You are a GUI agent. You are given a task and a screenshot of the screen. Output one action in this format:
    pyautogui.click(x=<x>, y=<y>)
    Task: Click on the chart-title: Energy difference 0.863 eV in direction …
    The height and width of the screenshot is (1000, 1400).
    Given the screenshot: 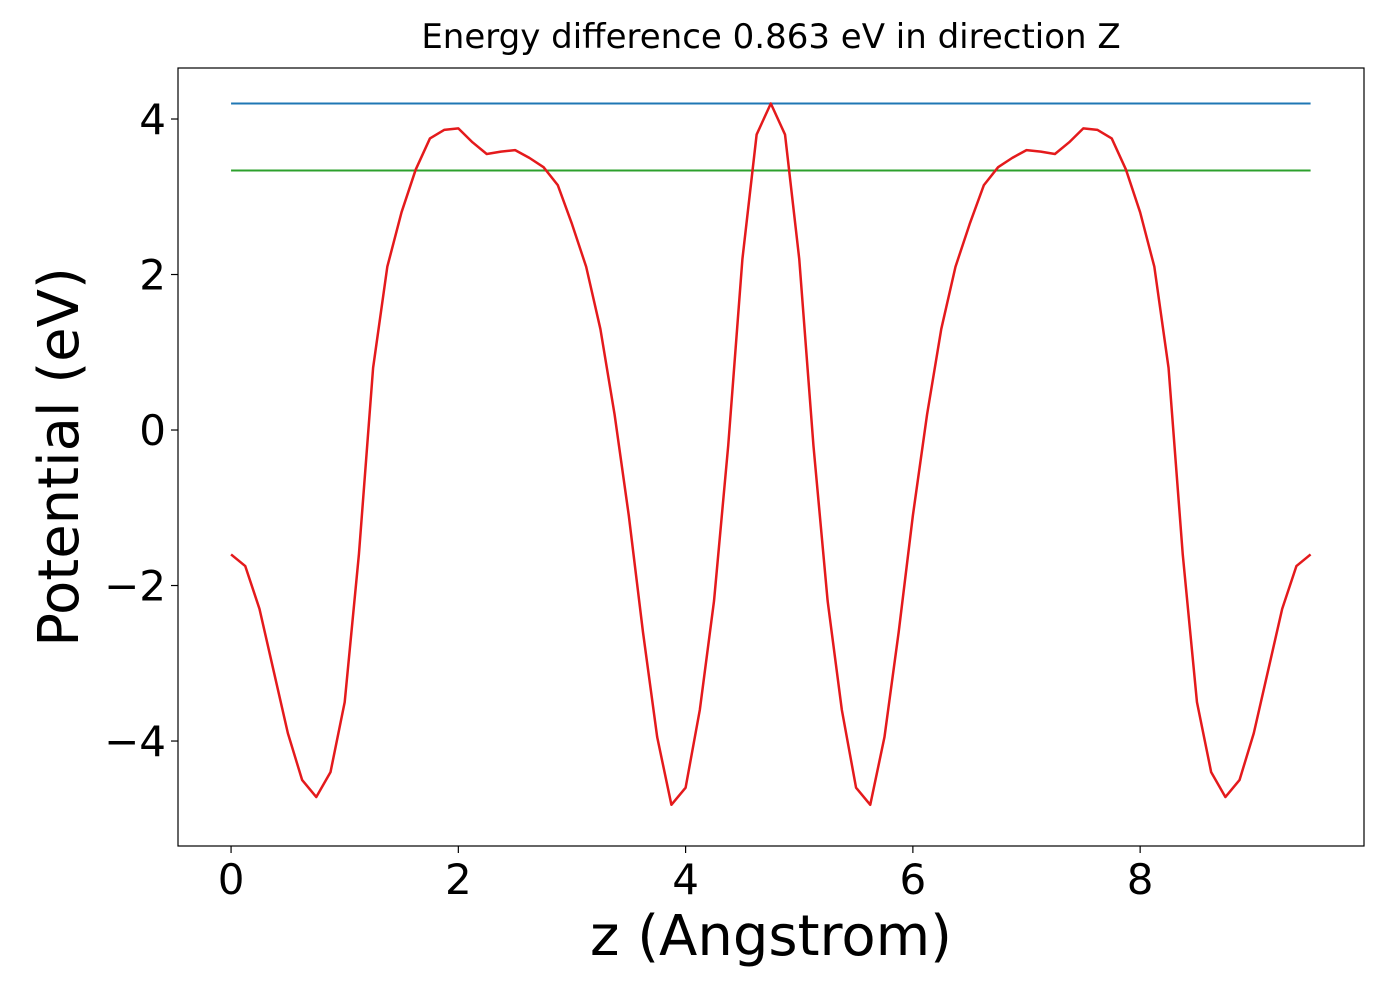 What is the action you would take?
    pyautogui.click(x=770, y=37)
    